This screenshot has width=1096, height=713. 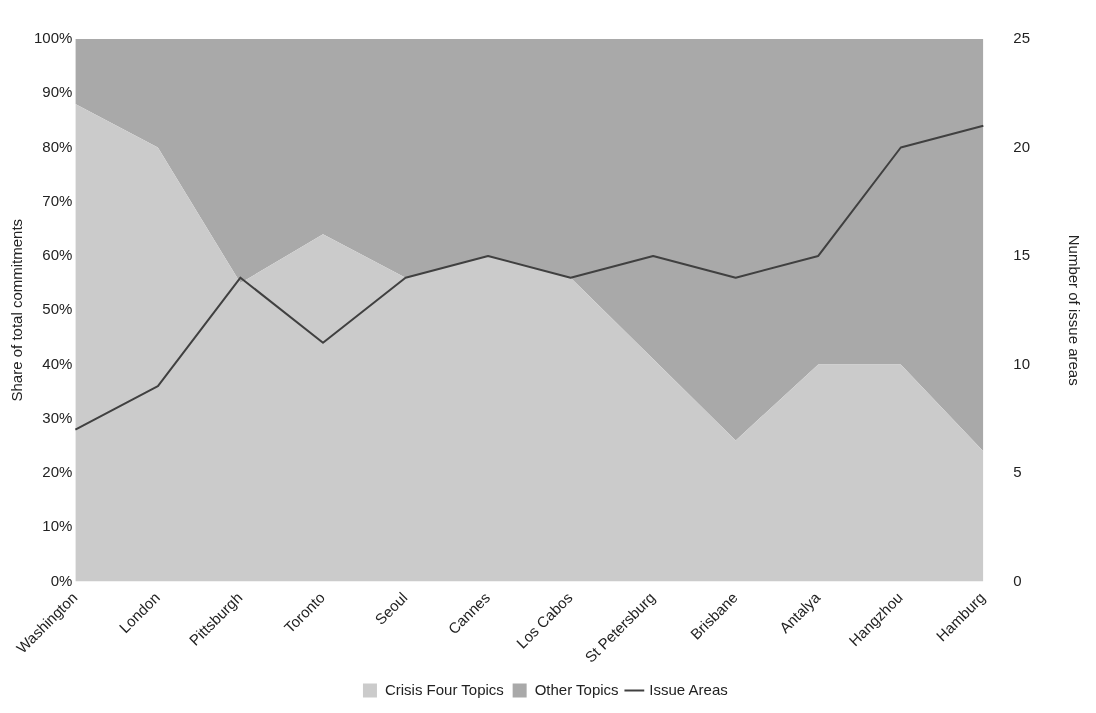 I want to click on legend-label: Issue Areas, so click(x=688, y=689).